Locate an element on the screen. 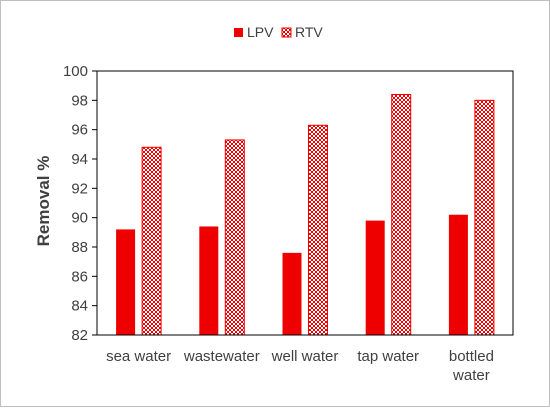  bar-rtv-tap-water is located at coordinates (401, 214).